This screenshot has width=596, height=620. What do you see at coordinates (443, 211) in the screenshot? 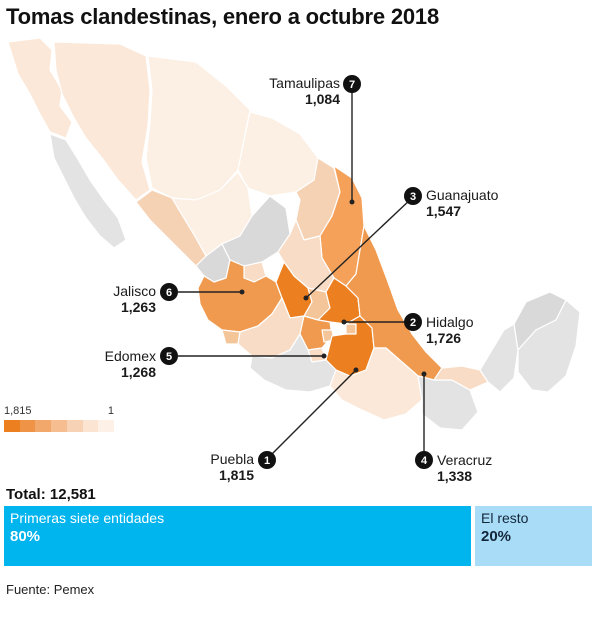
I see `label-value-guanajuato: 1,547` at bounding box center [443, 211].